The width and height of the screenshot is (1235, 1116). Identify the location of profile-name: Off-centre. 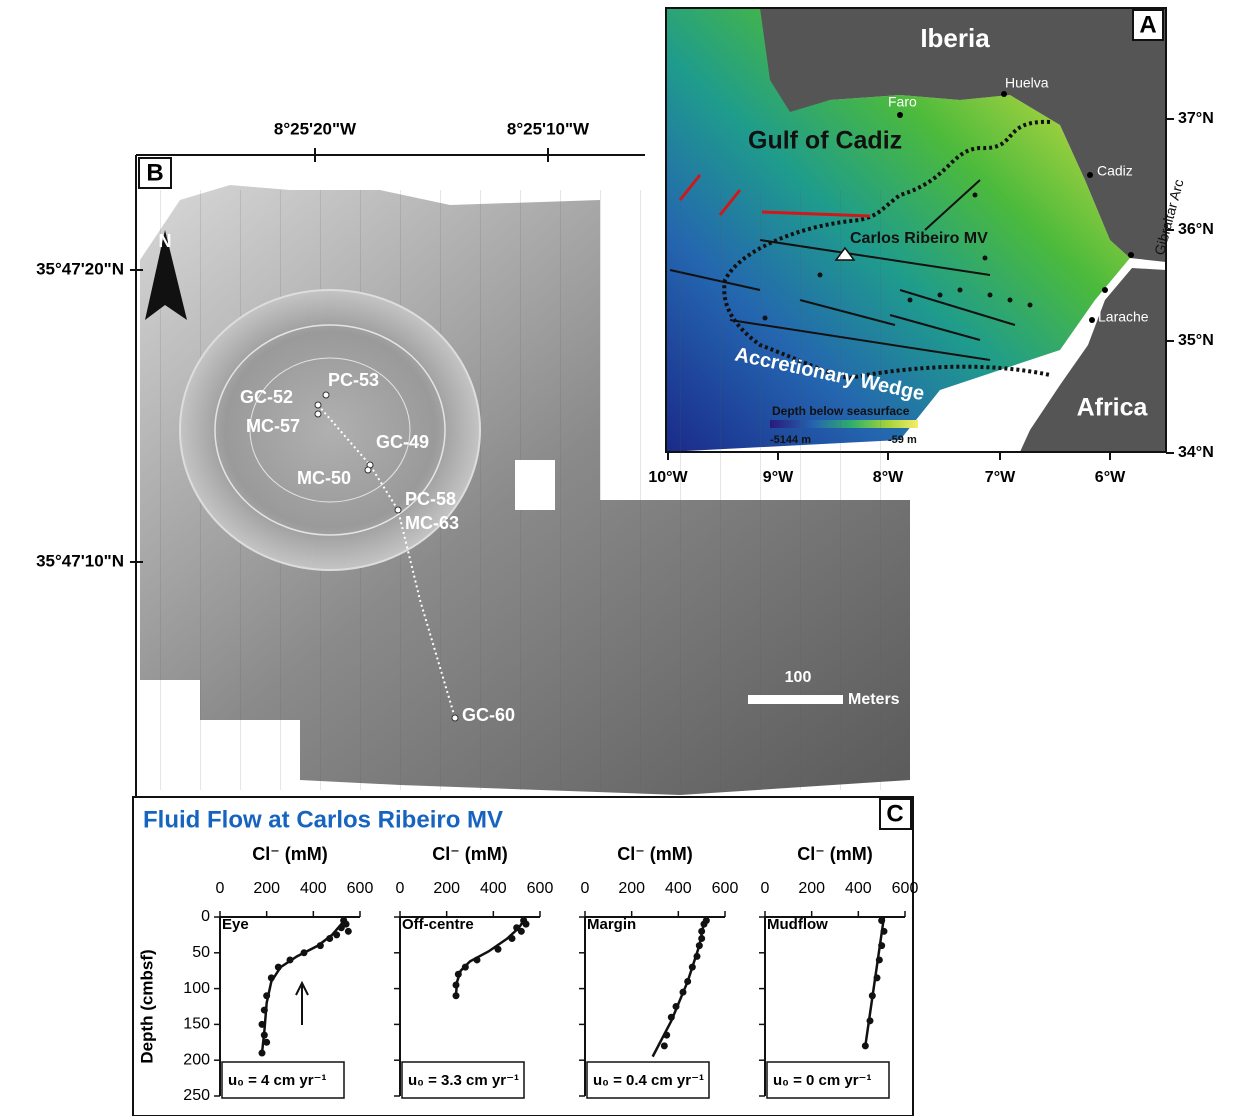
(438, 924).